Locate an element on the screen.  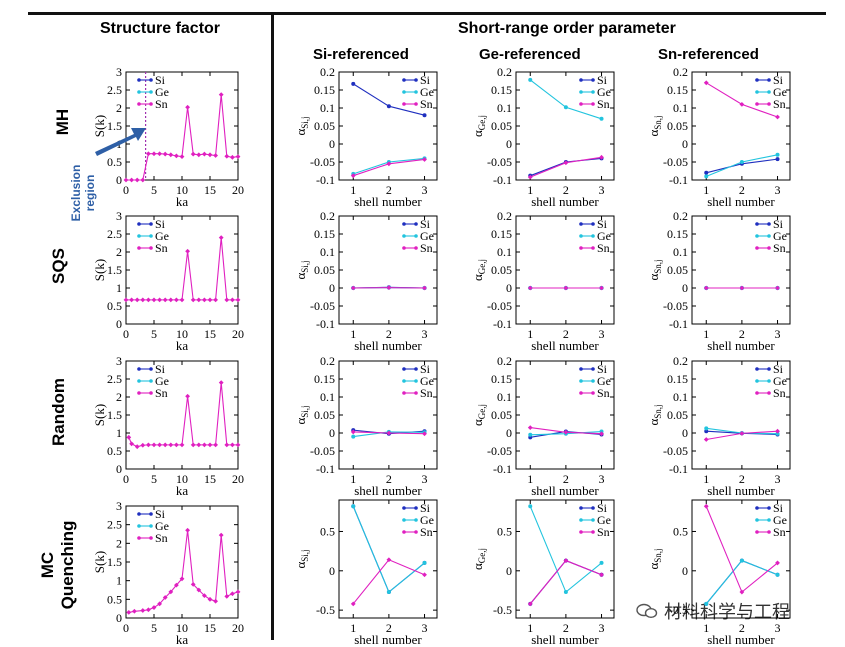
y-axis-label: αSn,j is located at coordinates (654, 558).